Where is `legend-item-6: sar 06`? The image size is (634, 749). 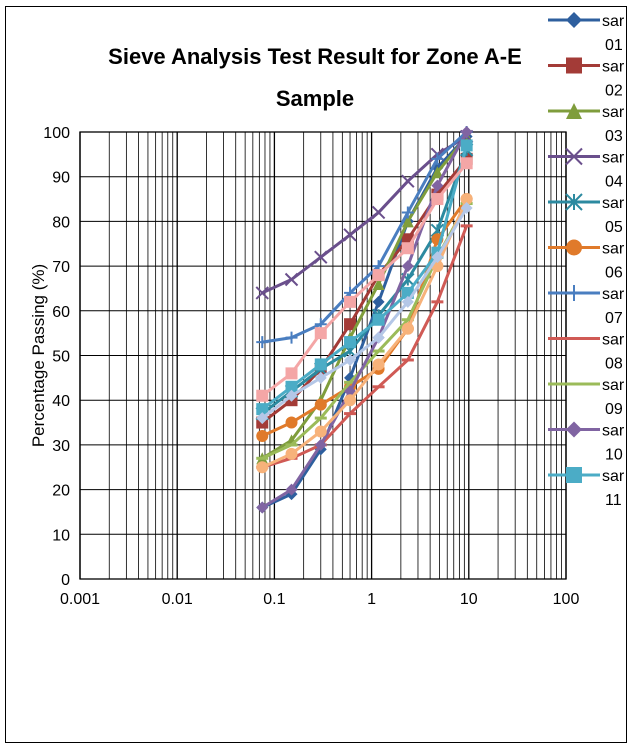 legend-item-6: sar 06 is located at coordinates (586, 260).